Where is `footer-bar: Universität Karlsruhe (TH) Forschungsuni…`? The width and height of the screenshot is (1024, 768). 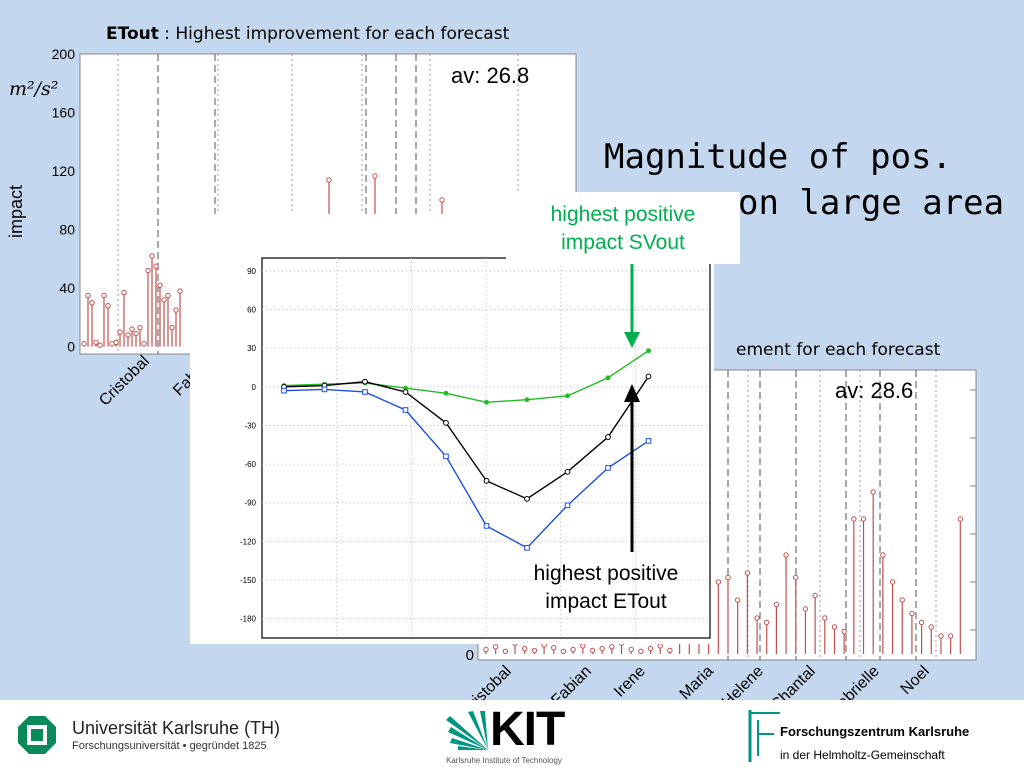 footer-bar: Universität Karlsruhe (TH) Forschungsuni… is located at coordinates (512, 734).